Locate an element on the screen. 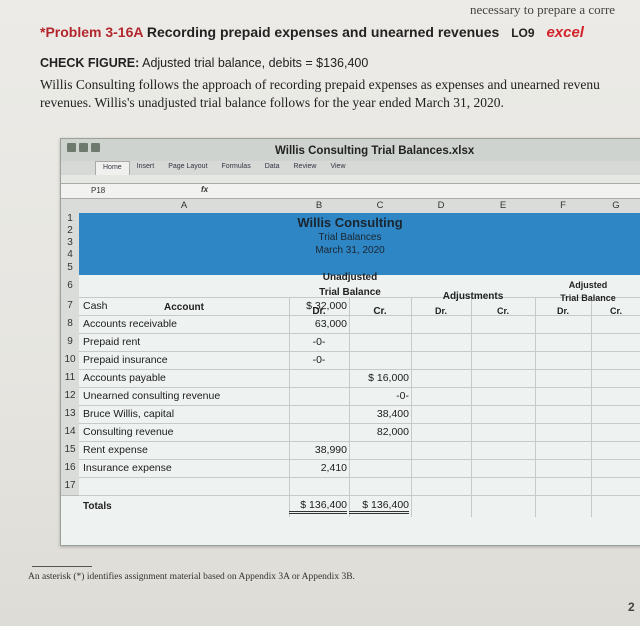  row-header: 13 is located at coordinates (70, 414).